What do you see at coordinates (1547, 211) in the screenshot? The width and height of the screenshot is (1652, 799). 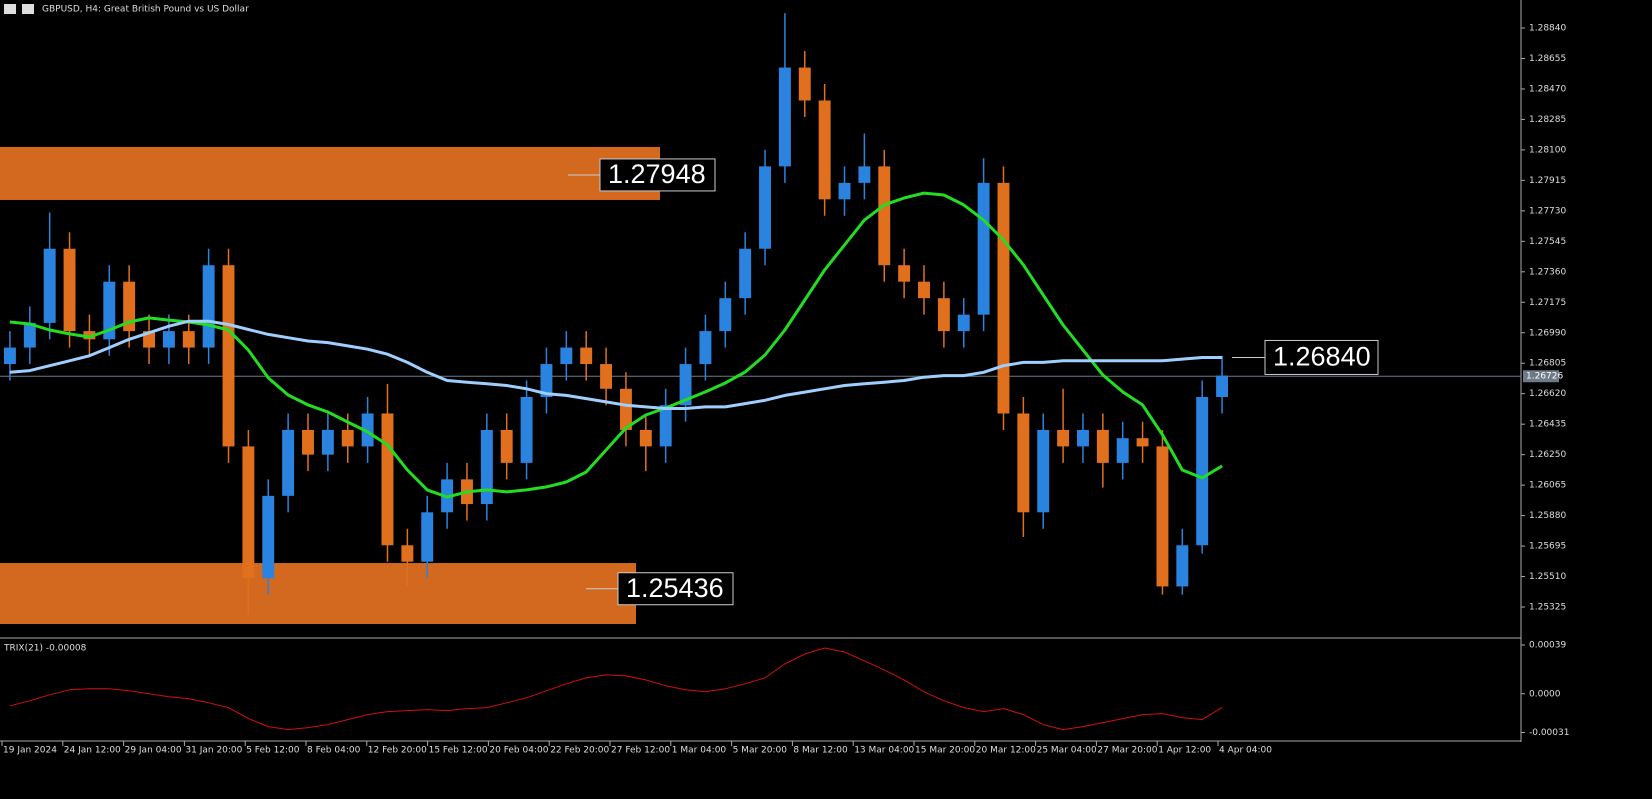 I see `y-tick-label: 1.27730` at bounding box center [1547, 211].